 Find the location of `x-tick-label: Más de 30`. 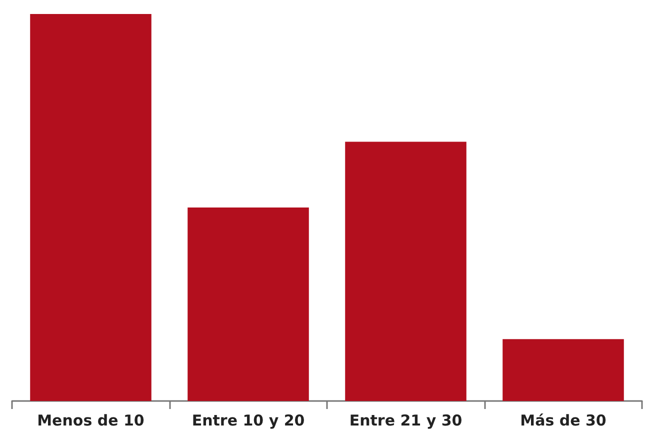

x-tick-label: Más de 30 is located at coordinates (563, 421).